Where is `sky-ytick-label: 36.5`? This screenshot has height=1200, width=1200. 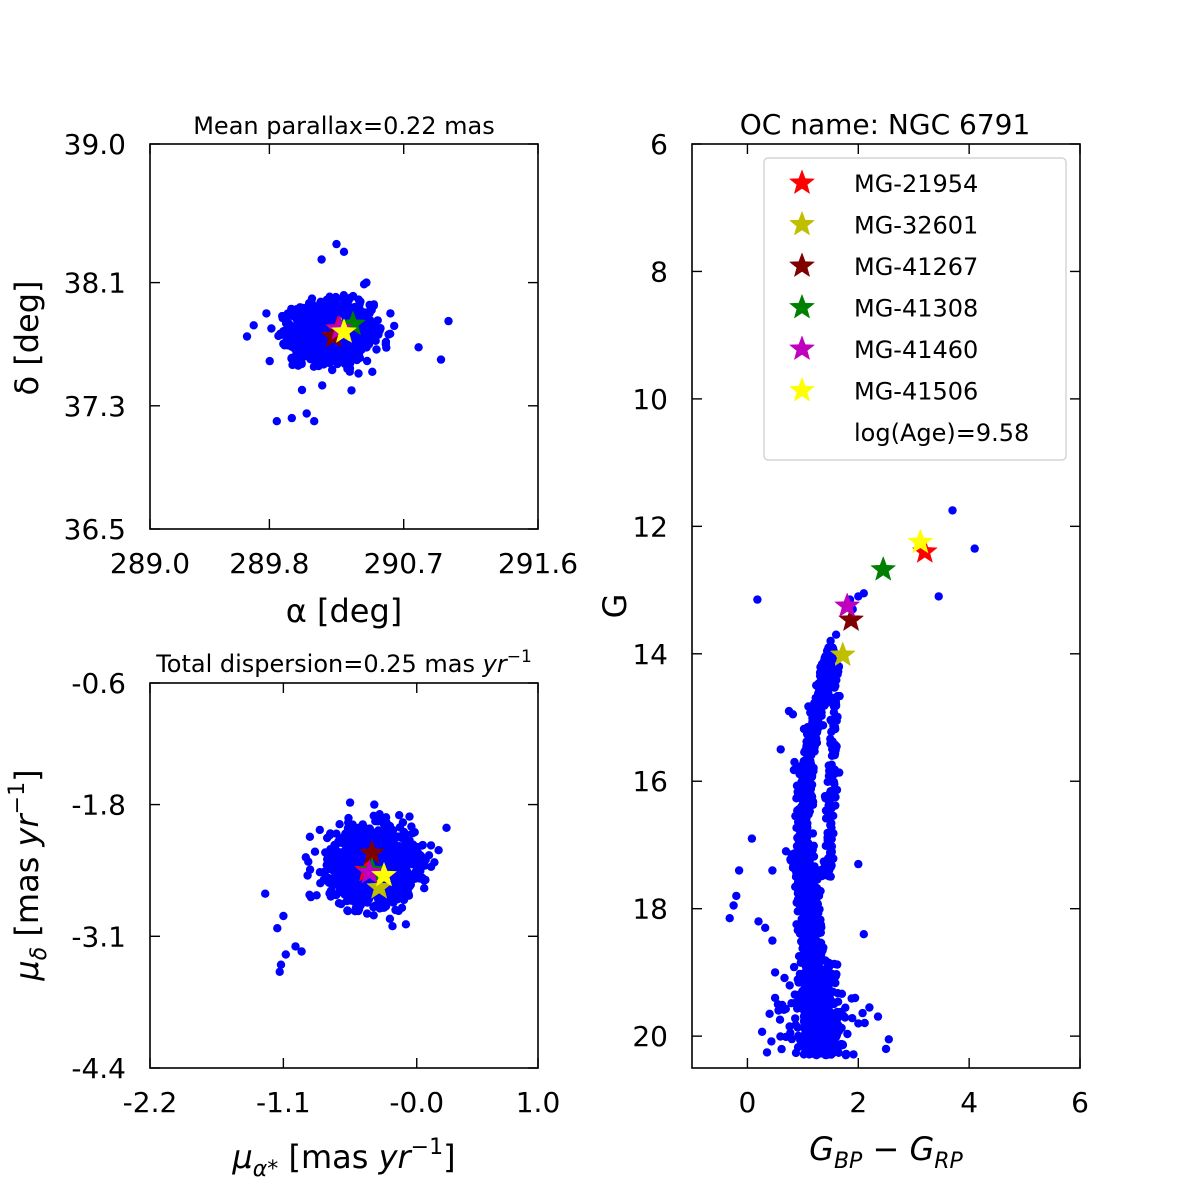
sky-ytick-label: 36.5 is located at coordinates (95, 529).